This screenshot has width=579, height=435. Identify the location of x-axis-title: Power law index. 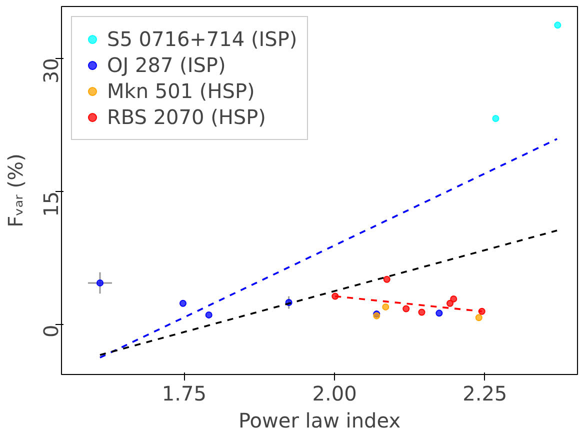
(319, 420).